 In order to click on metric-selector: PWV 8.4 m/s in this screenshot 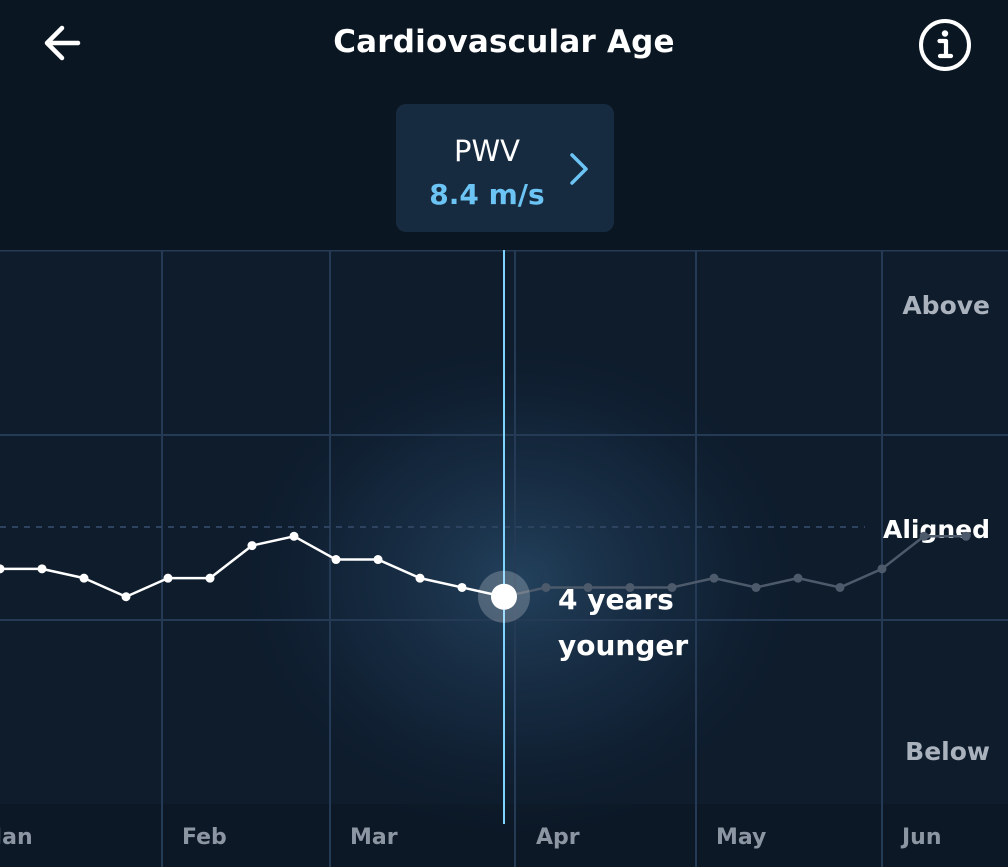, I will do `click(505, 168)`.